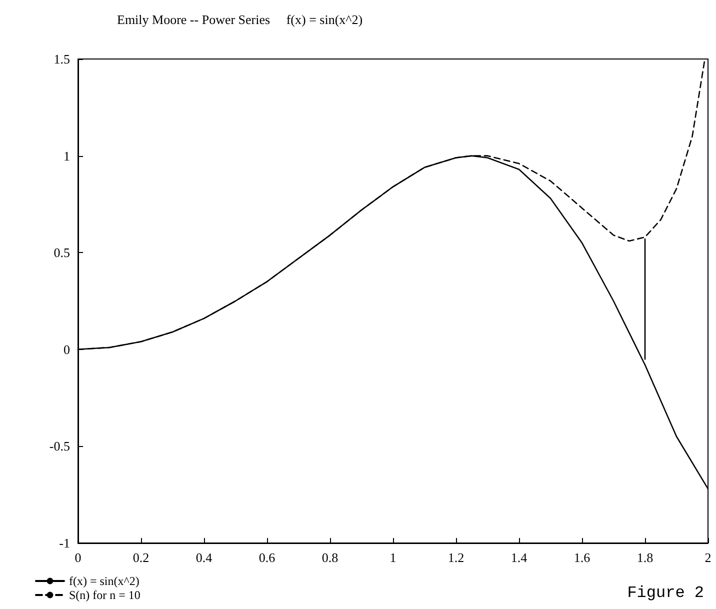 This screenshot has width=716, height=609. Describe the element at coordinates (582, 557) in the screenshot. I see `x-tick-label: 1.6` at that location.